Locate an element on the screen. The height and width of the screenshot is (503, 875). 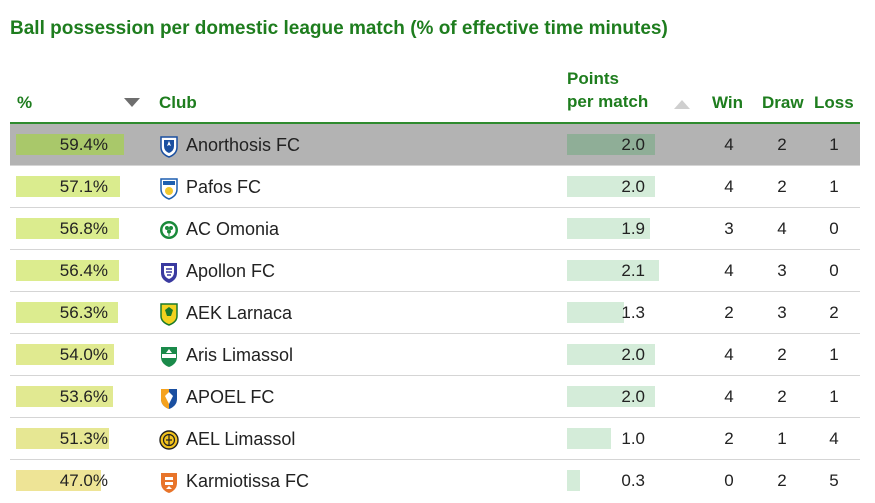
table-row: 56.8% AC Omonia 1.9 3 4 0 is located at coordinates (435, 229).